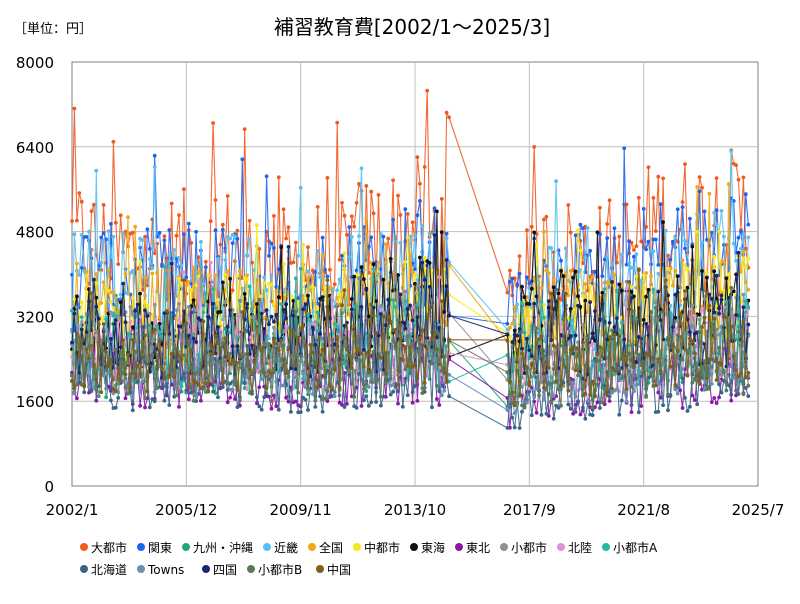  I want to click on x-tick-label: 2021/8, so click(643, 510).